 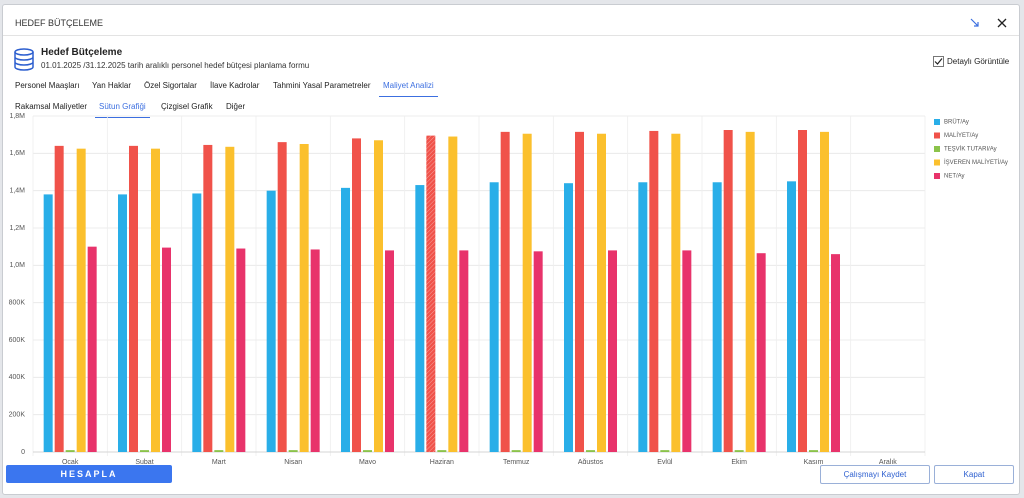 I want to click on x-tick-label: Ocak, so click(x=70, y=461).